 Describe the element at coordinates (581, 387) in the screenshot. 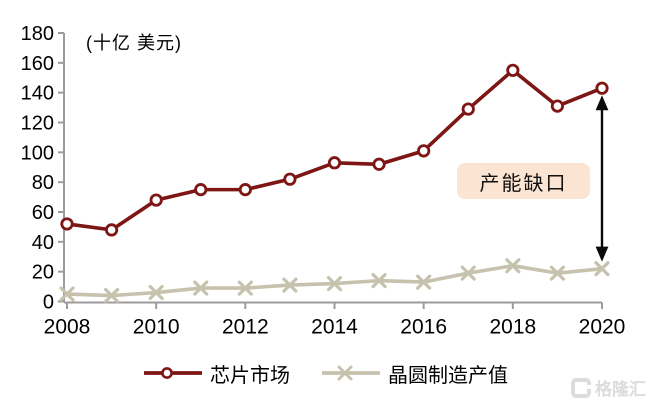

I see `gelonghui-logo-icon` at that location.